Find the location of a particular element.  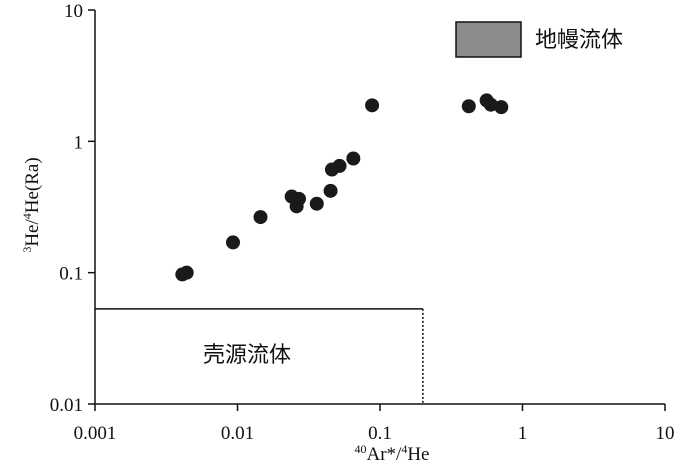

x-tick-label: 0.01 is located at coordinates (237, 433).